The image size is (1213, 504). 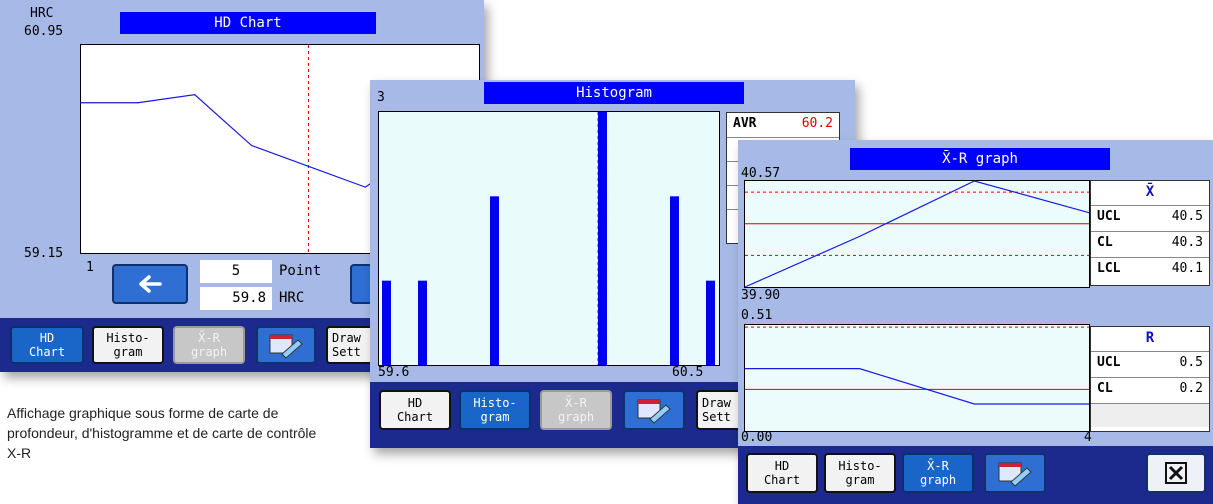 What do you see at coordinates (350, 345) in the screenshot?
I see `draw-settings-button-1: Draw Sett` at bounding box center [350, 345].